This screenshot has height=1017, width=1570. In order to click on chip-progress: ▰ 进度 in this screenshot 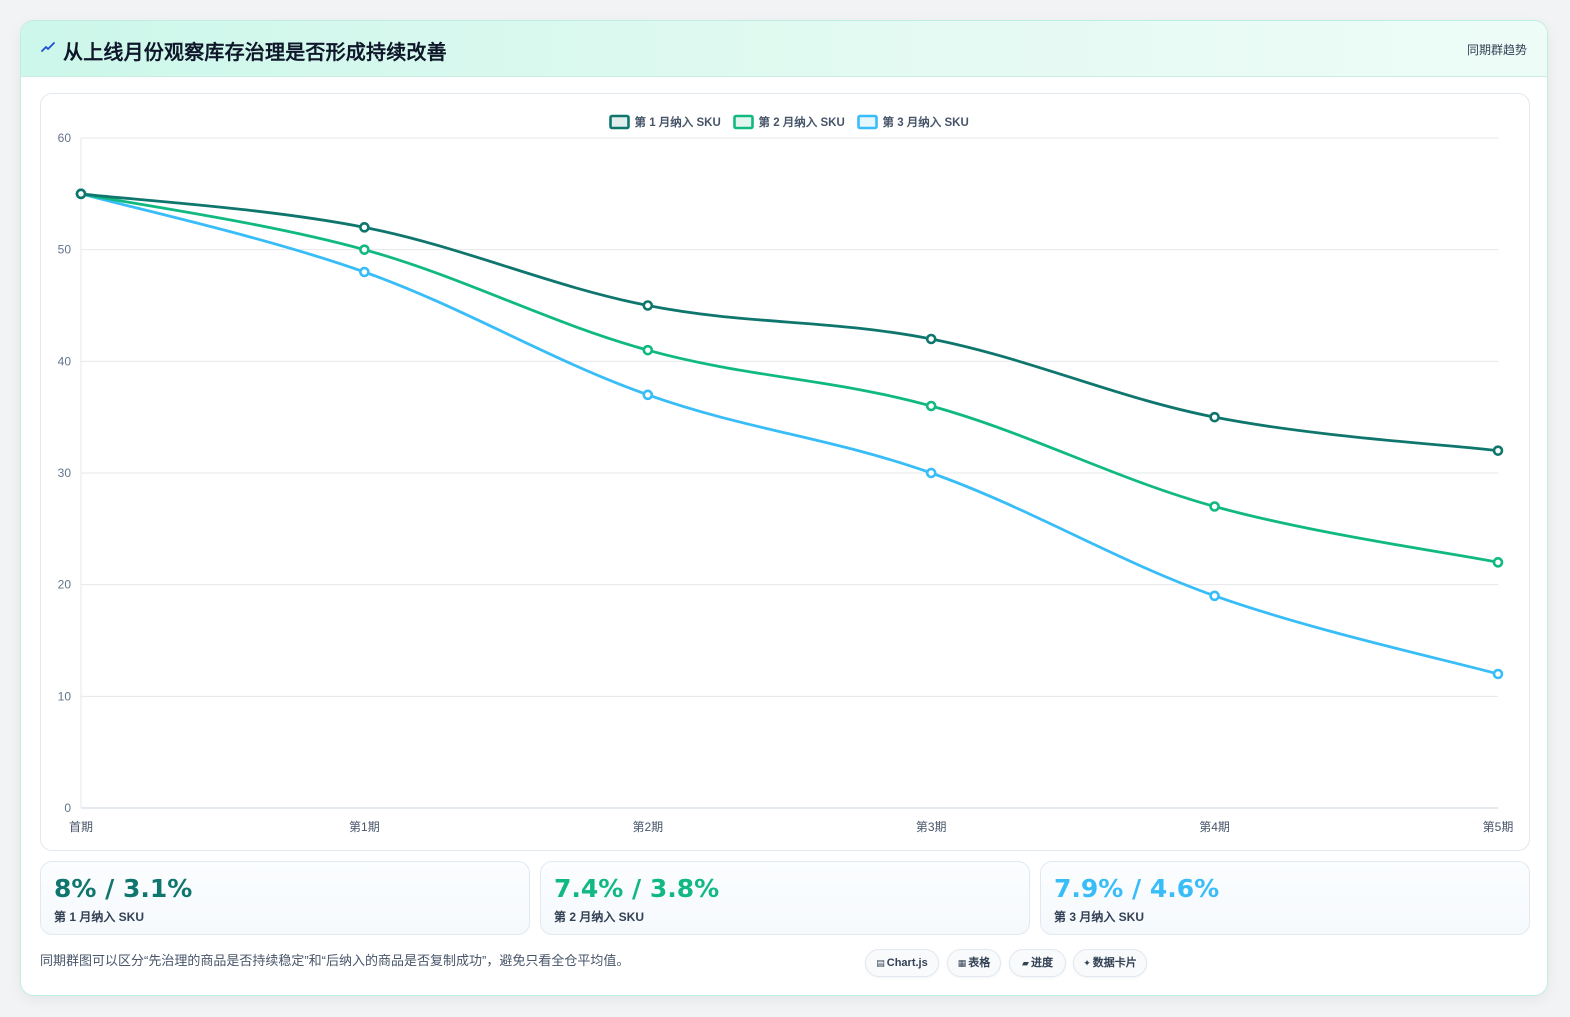, I will do `click(1037, 963)`.